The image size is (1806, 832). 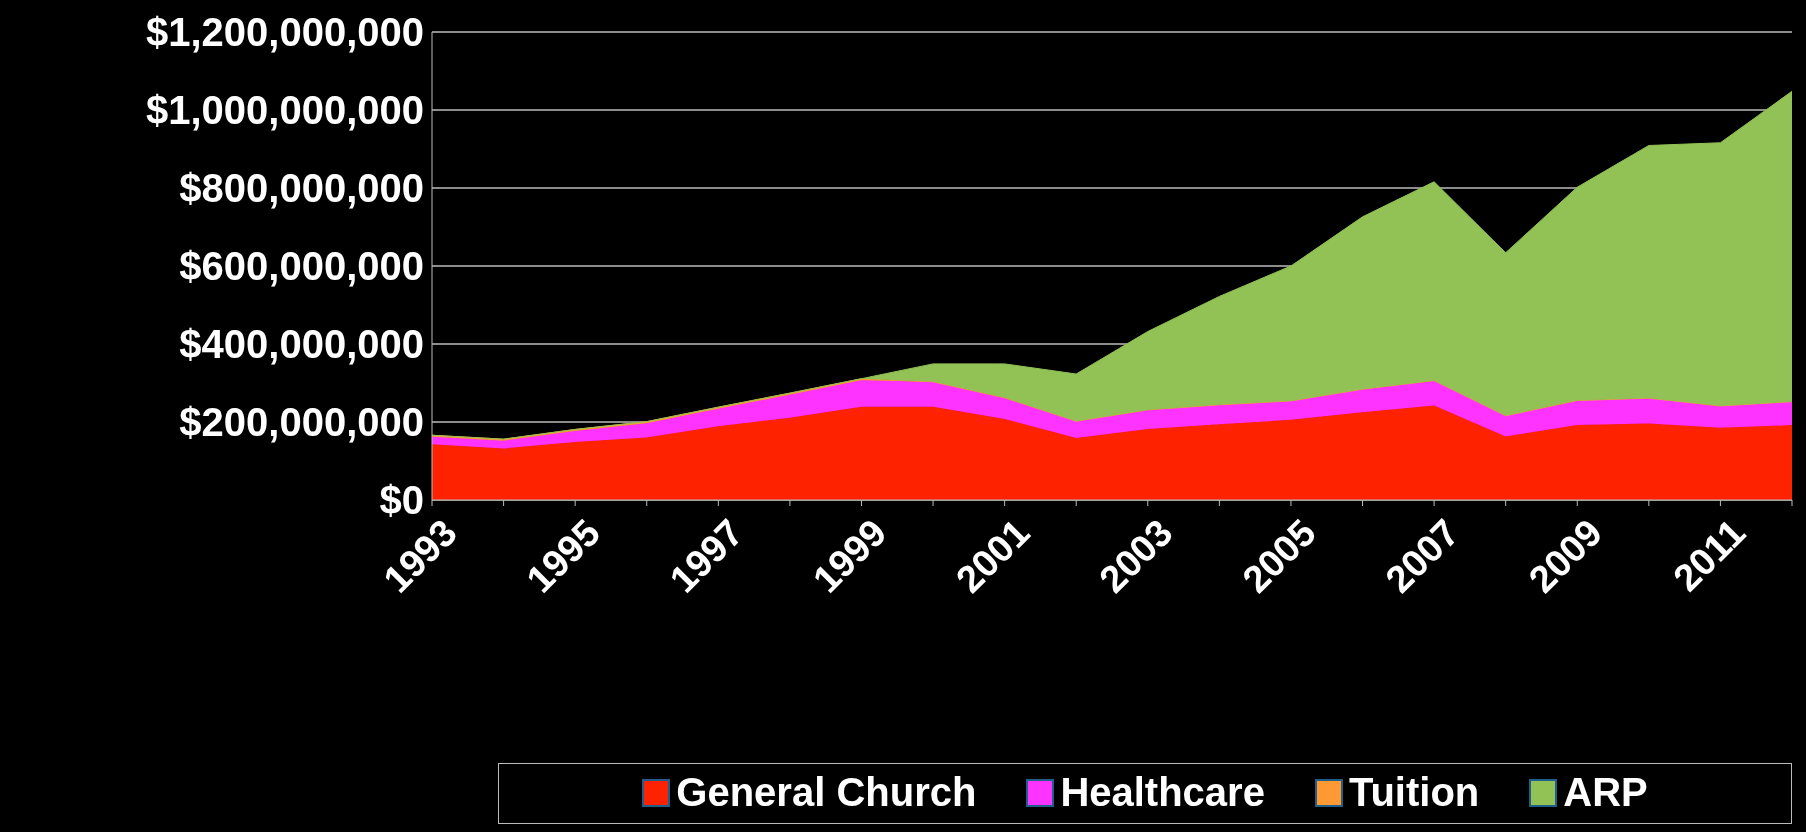 What do you see at coordinates (1162, 792) in the screenshot?
I see `legend-label: Healthcare` at bounding box center [1162, 792].